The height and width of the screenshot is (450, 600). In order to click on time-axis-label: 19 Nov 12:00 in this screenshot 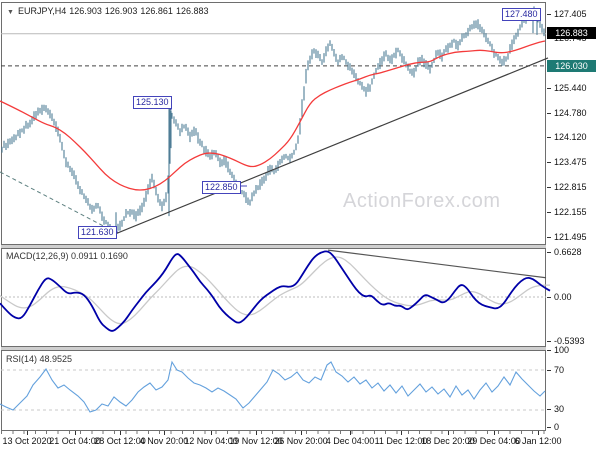, I will do `click(256, 441)`.